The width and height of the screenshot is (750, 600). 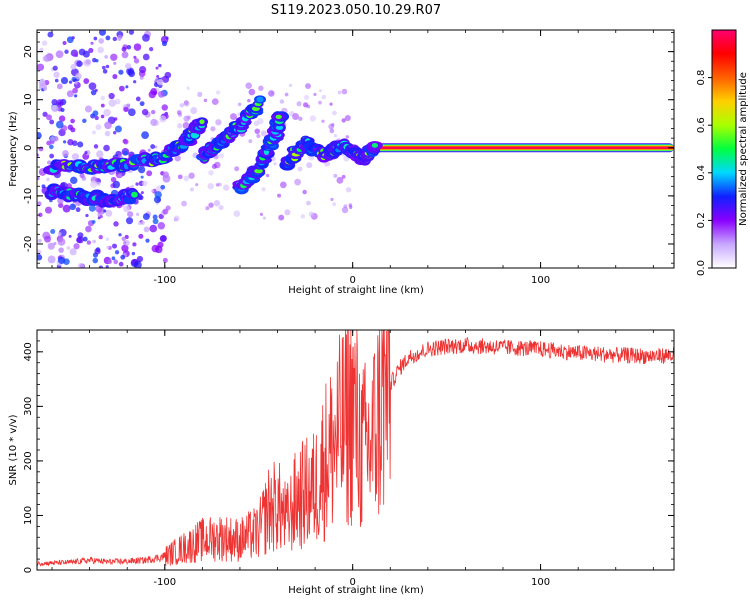 I want to click on snr-y-label: SNR (10 * v/v), so click(x=13, y=449).